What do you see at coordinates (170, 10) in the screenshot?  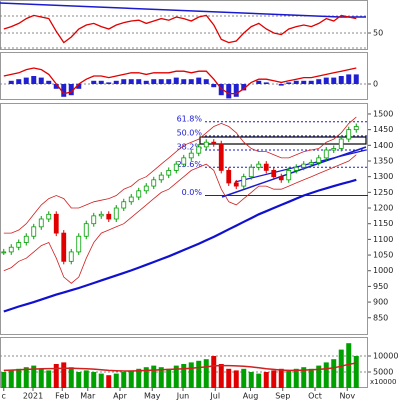 I see `rsi-trendline` at bounding box center [170, 10].